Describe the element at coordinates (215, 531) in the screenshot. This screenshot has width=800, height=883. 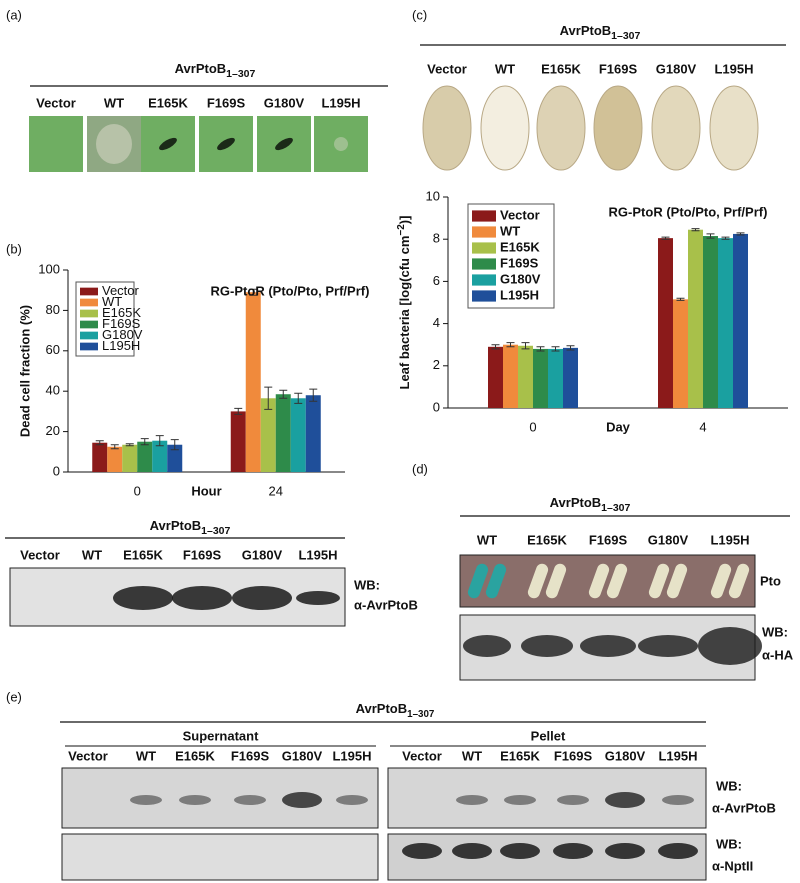
I see `title-sub: 1–307` at that location.